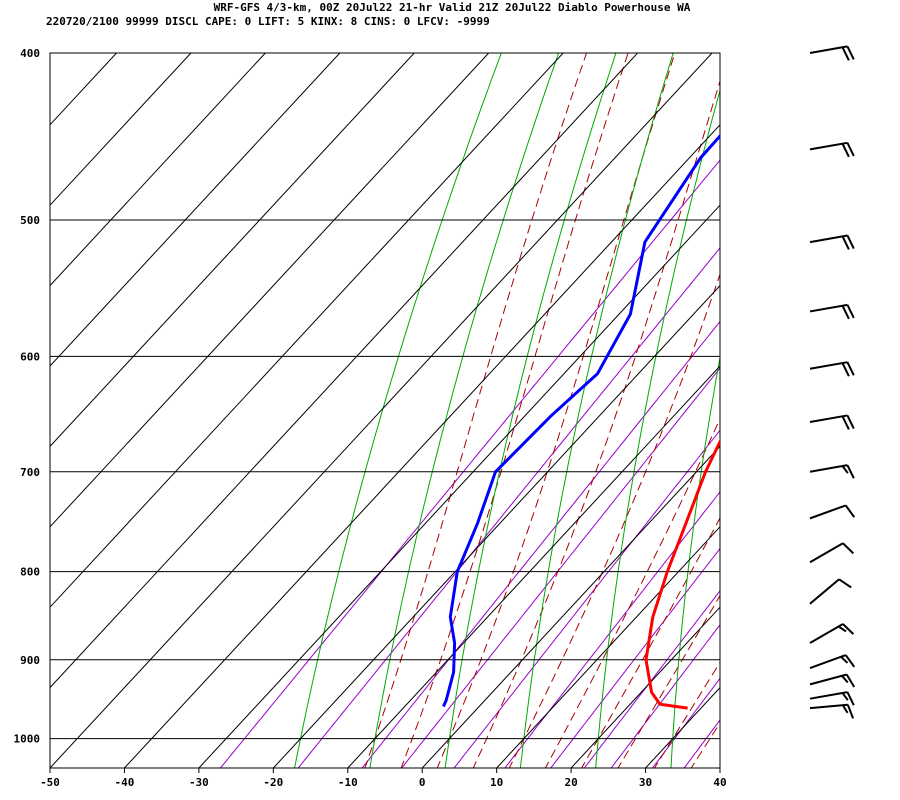 This screenshot has height=800, width=900. I want to click on pressure-tick-label: 800, so click(30, 572).